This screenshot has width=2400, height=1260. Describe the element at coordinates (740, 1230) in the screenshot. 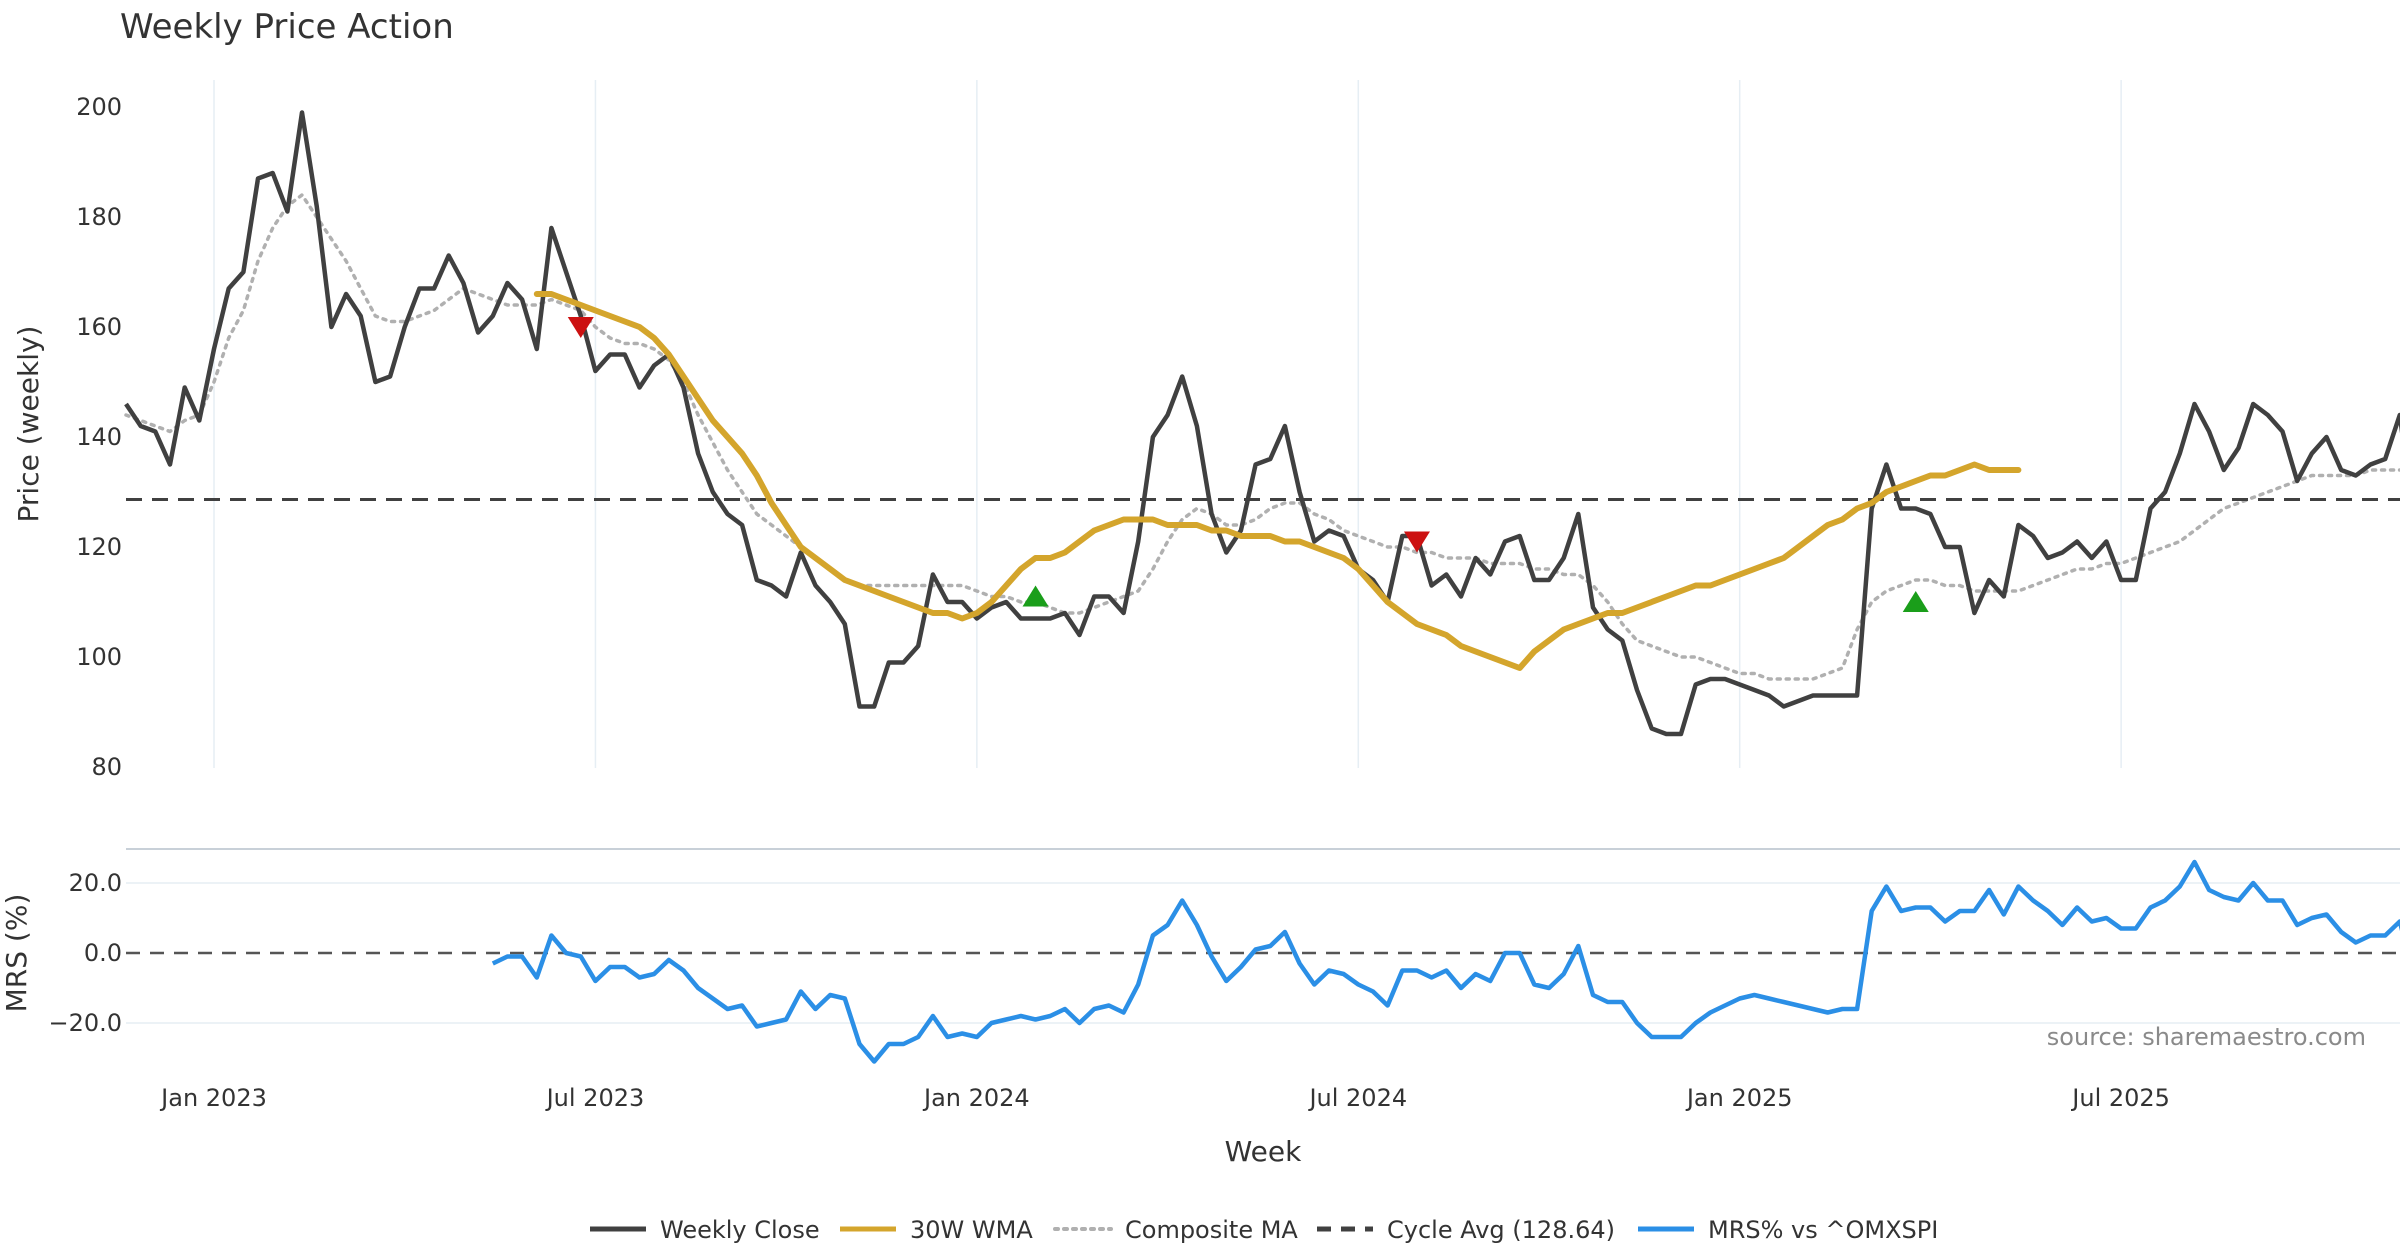

I see `legend-item-label: Weekly Close` at that location.